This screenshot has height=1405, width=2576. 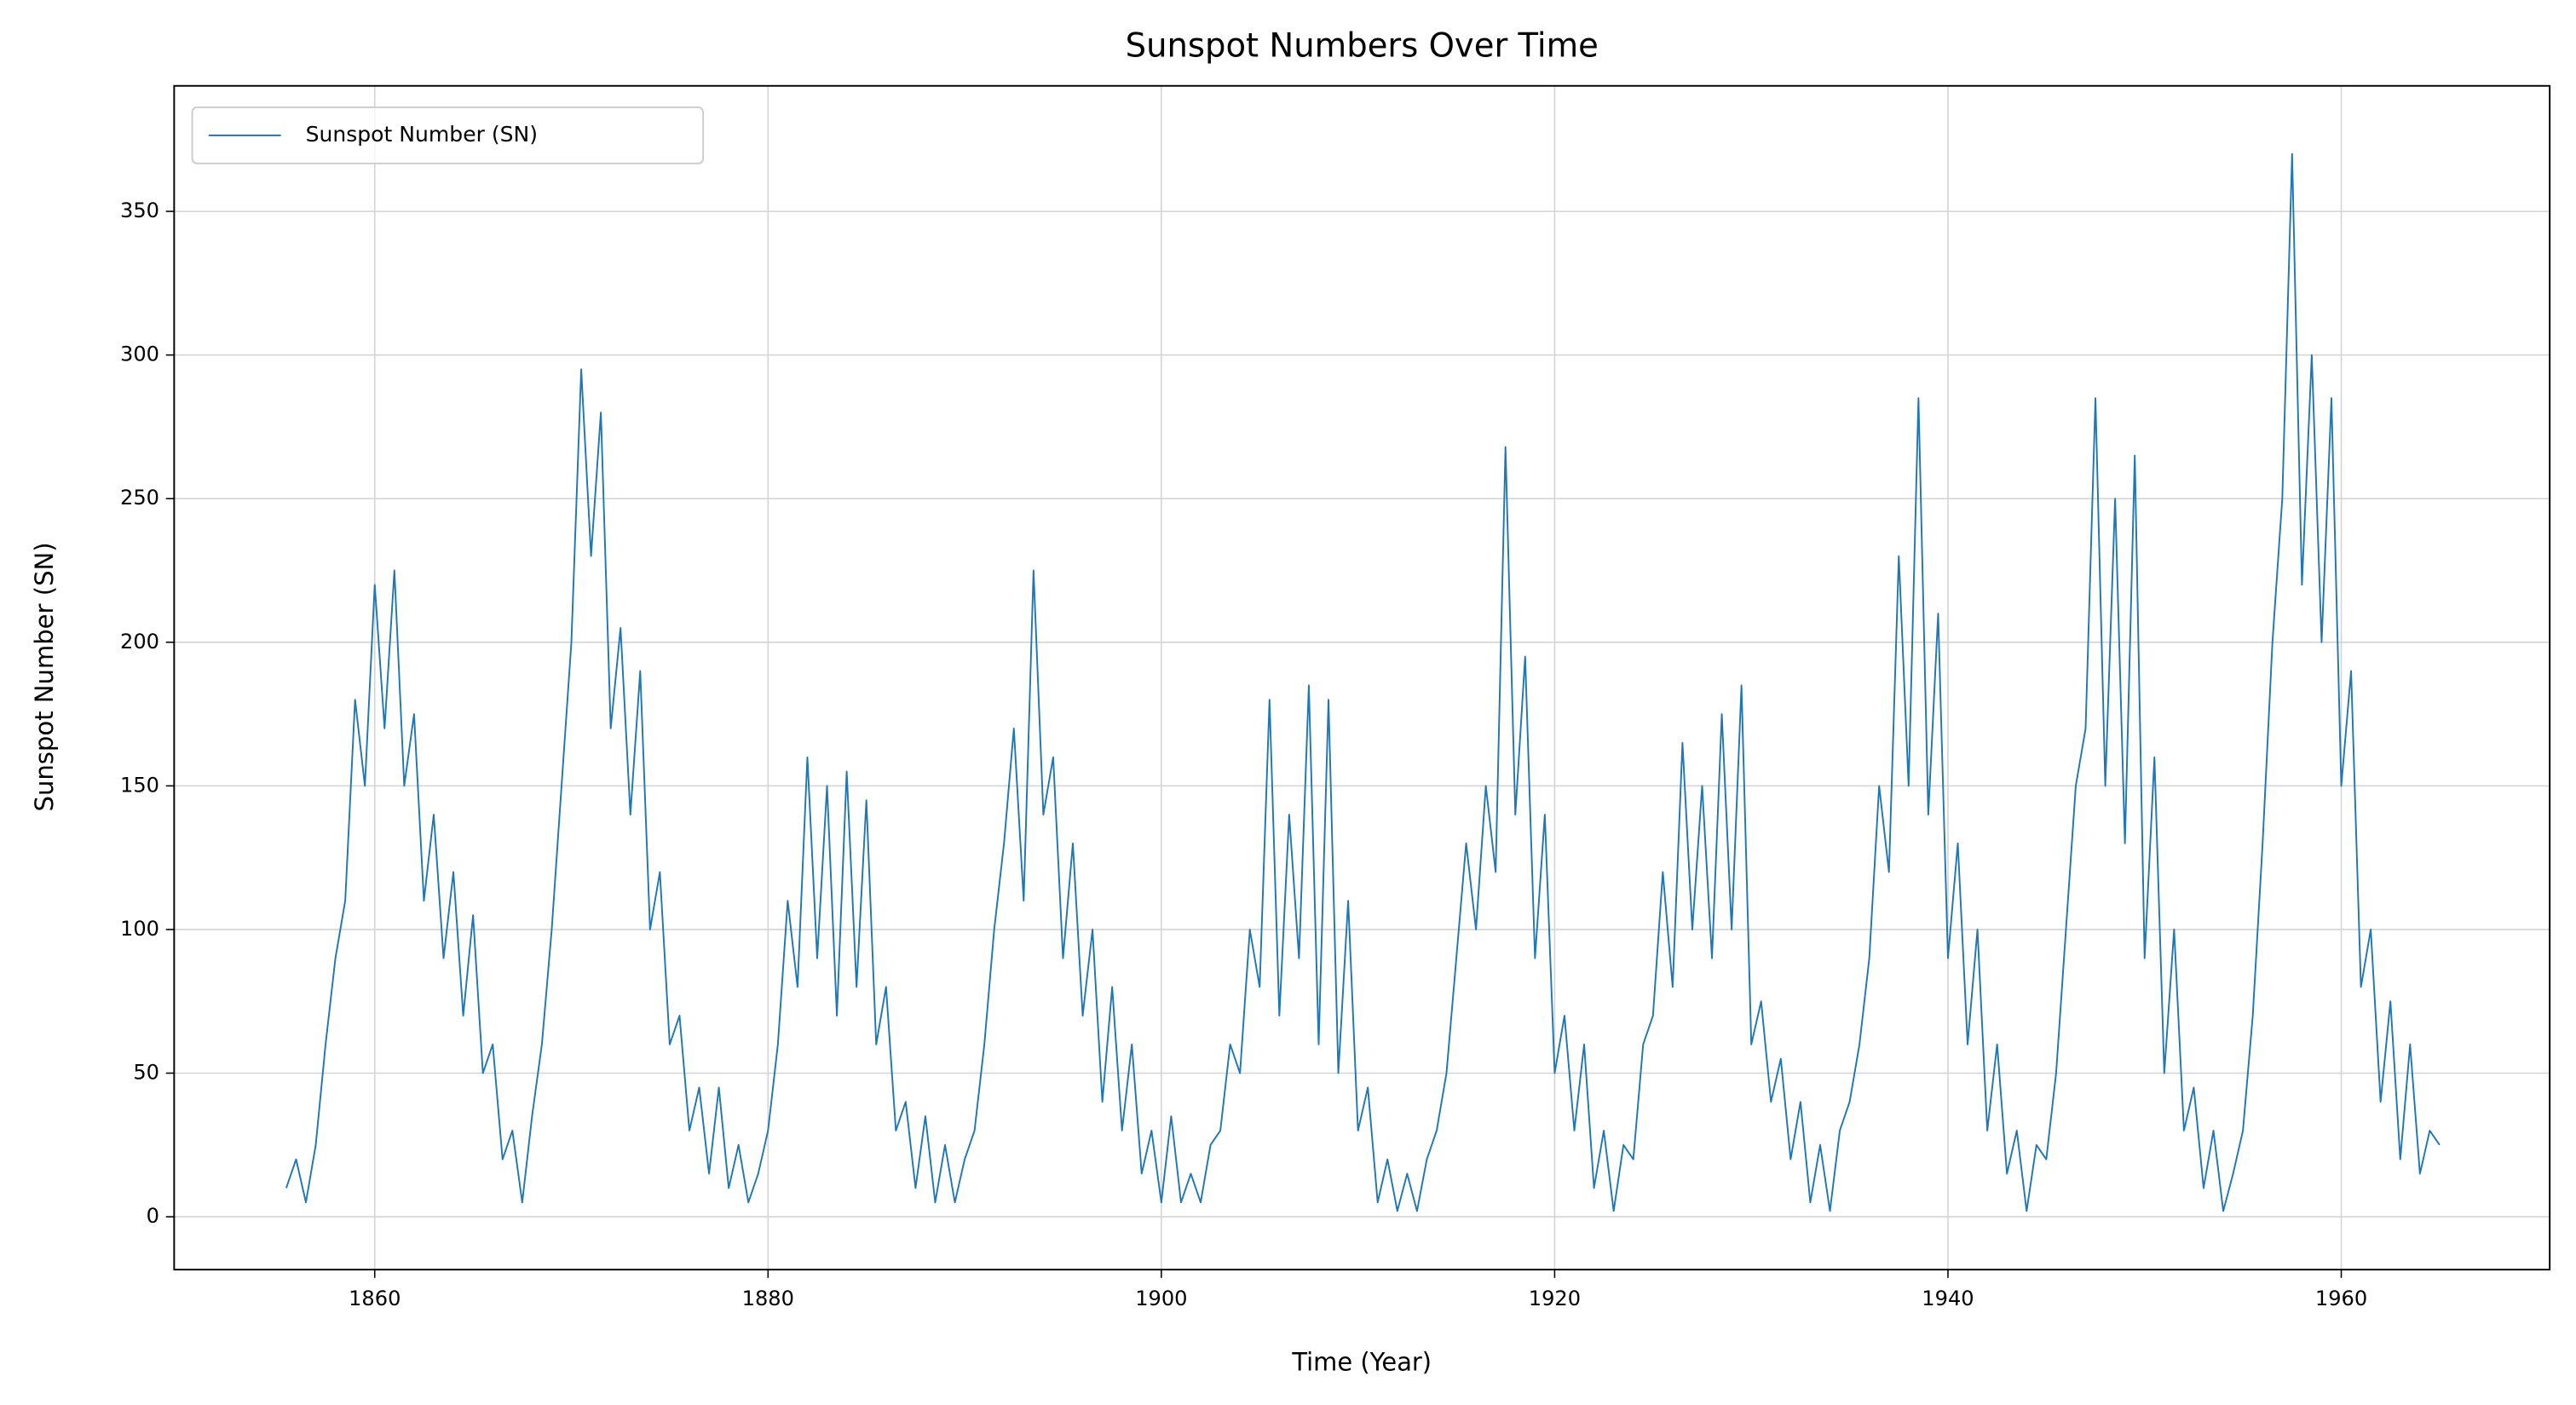 I want to click on legend: Sunspot Number (SN), so click(x=448, y=135).